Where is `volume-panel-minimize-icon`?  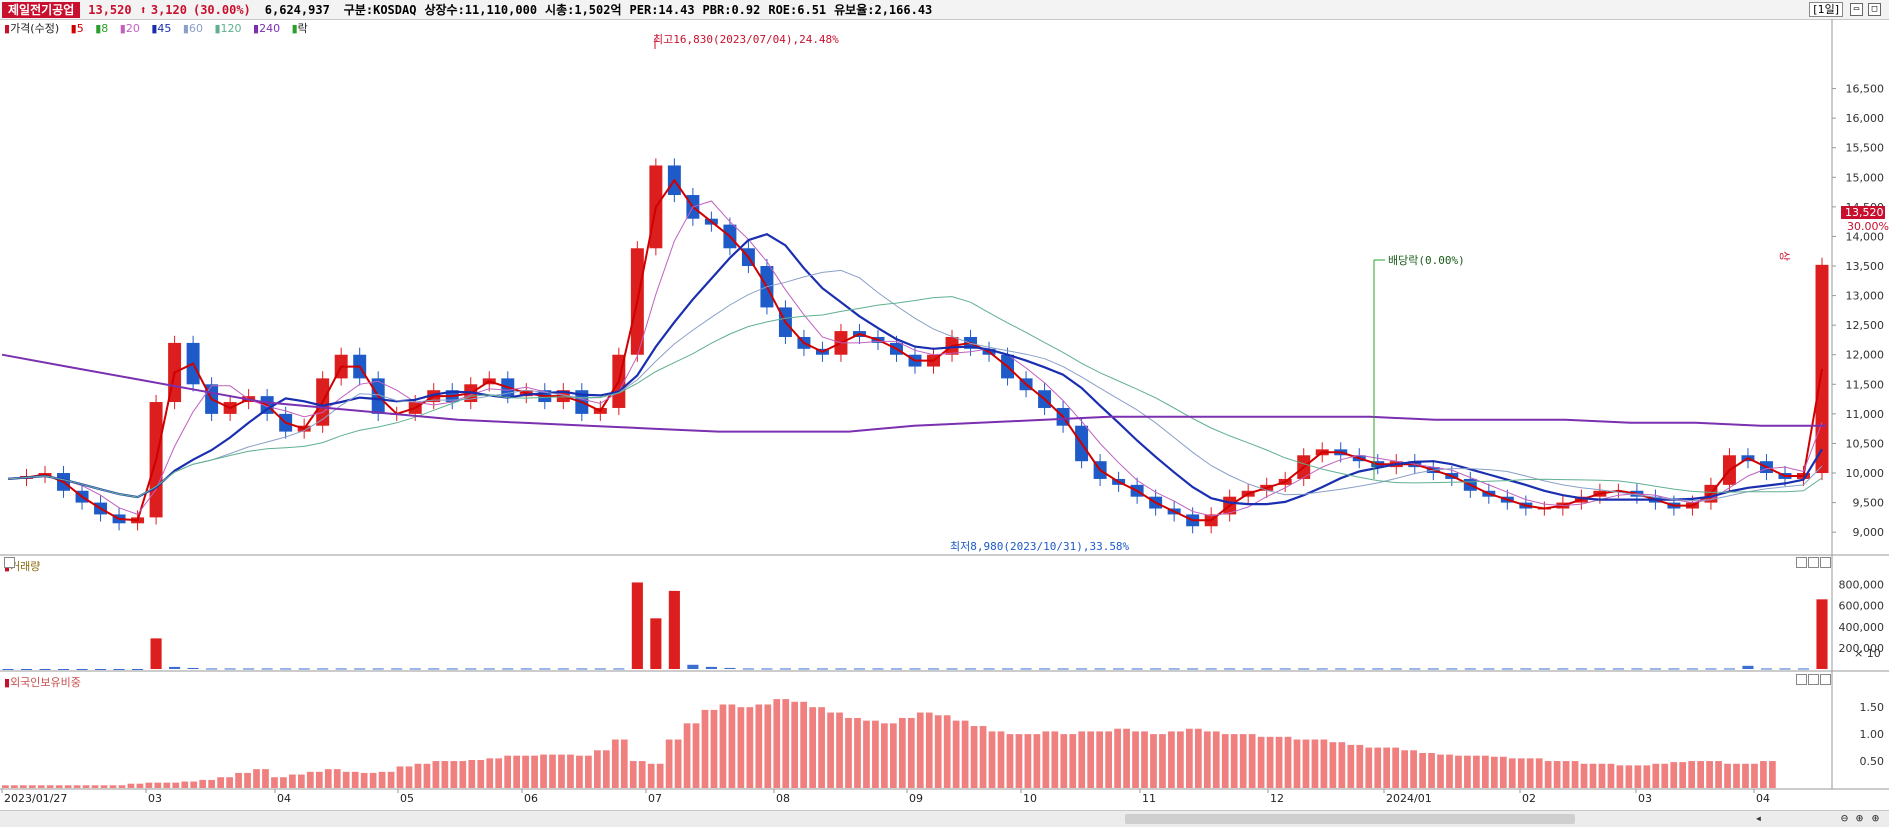
volume-panel-minimize-icon is located at coordinates (1801, 562).